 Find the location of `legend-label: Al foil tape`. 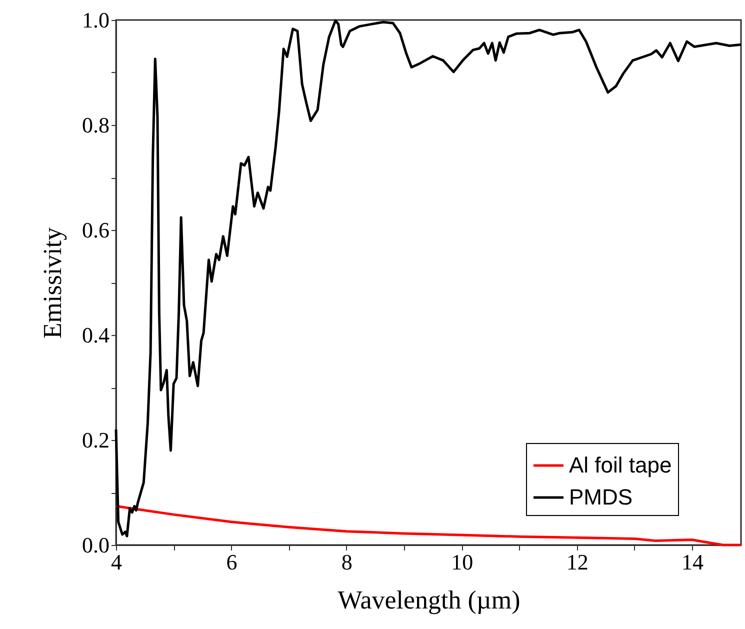

legend-label: Al foil tape is located at coordinates (620, 465).